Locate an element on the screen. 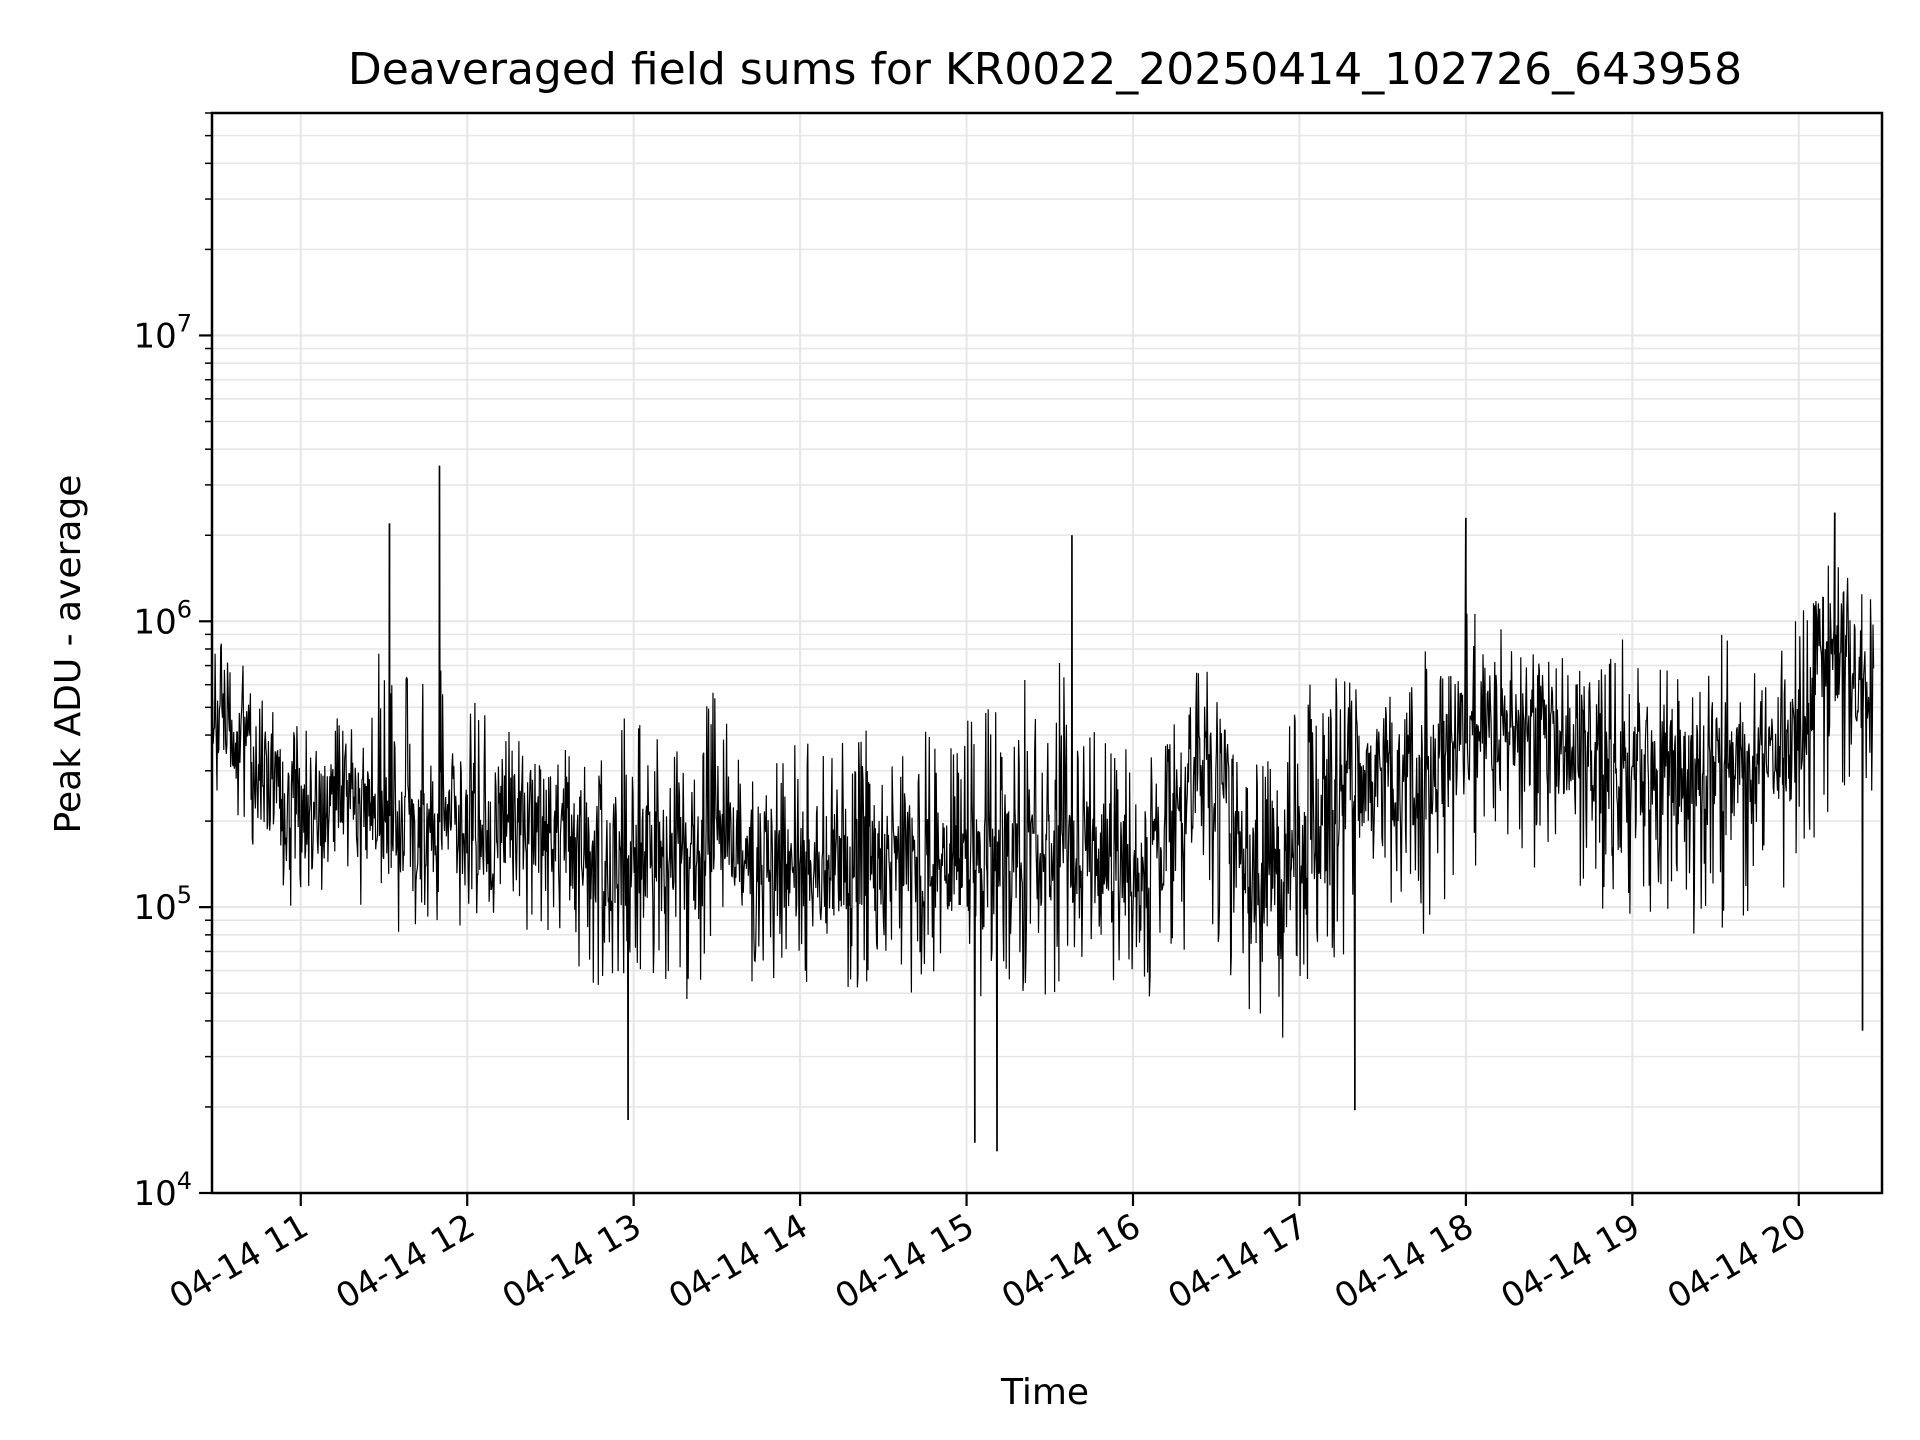  y-tick-label: 10⁶ is located at coordinates (162, 618).